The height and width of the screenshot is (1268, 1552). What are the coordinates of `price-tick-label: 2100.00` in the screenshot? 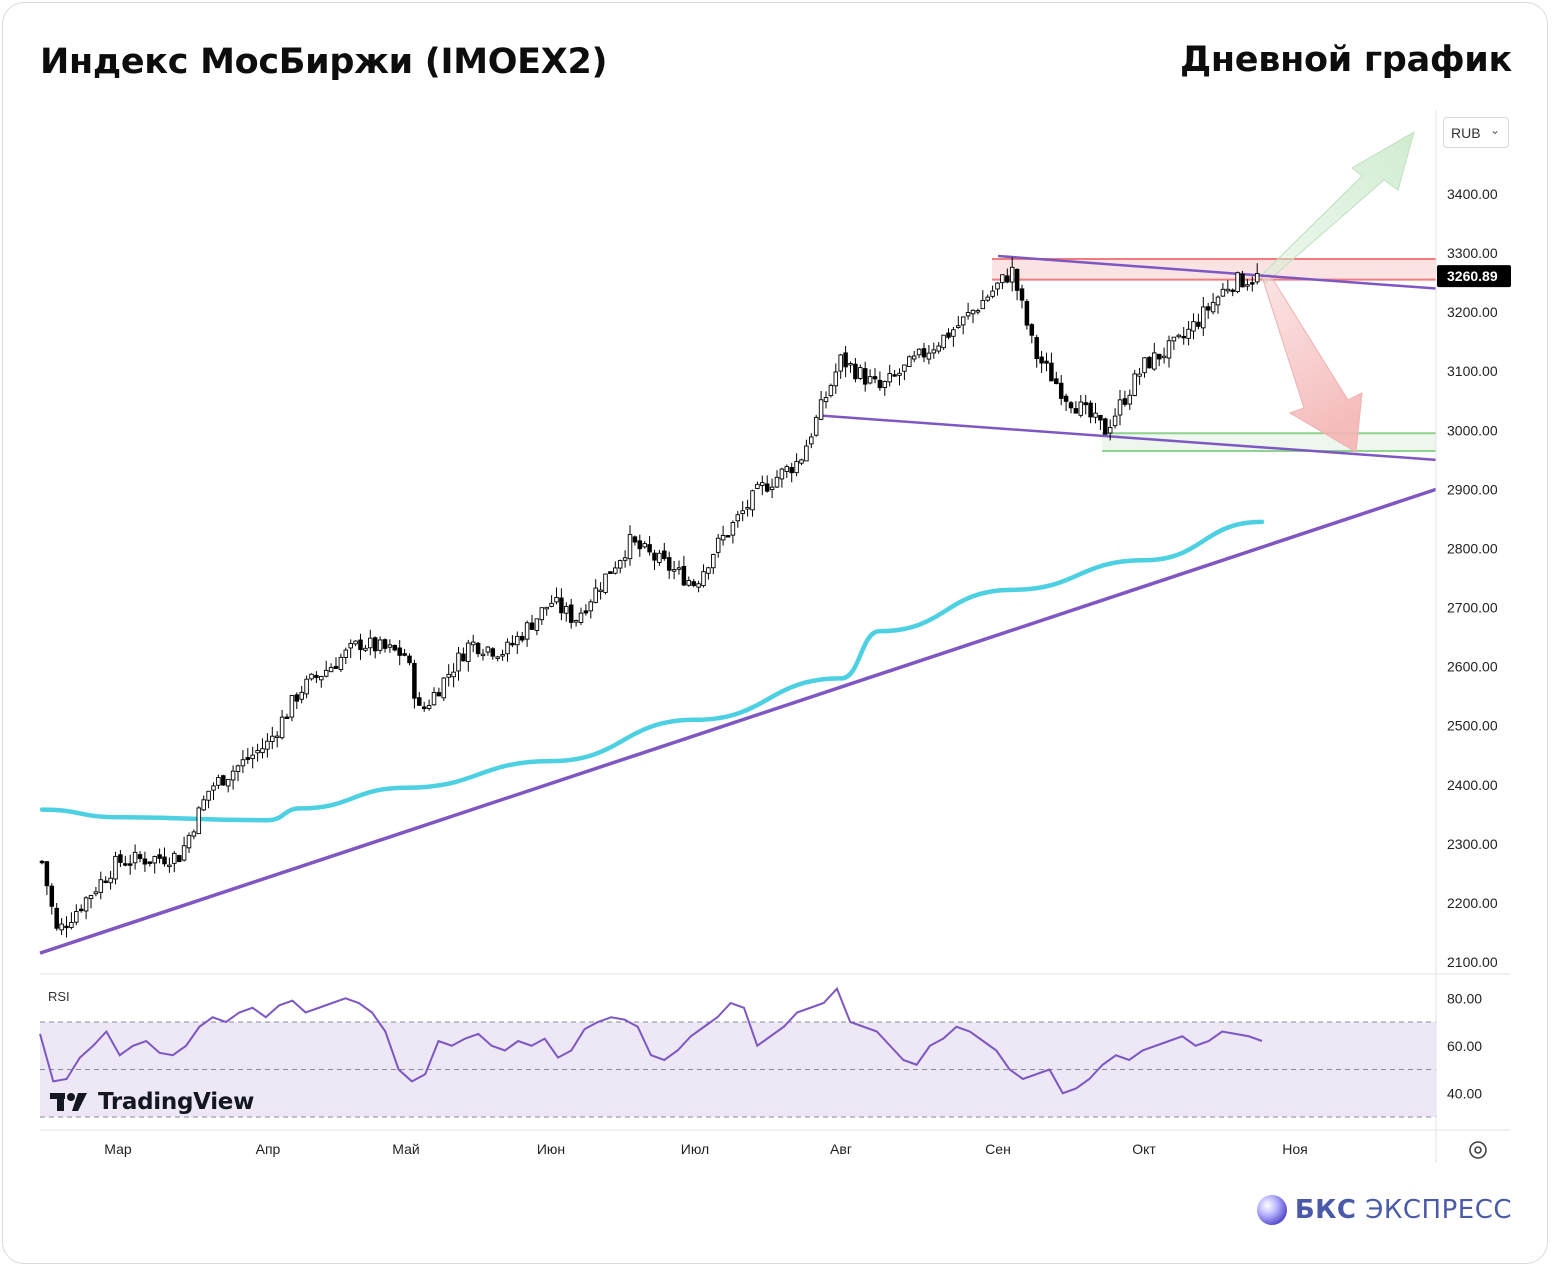 It's located at (1472, 962).